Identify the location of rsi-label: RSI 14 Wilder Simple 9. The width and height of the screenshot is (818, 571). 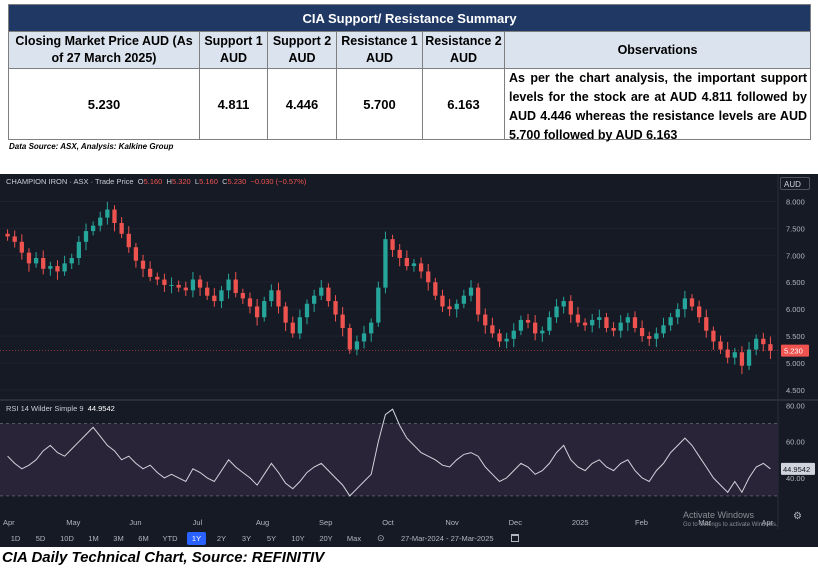
(45, 408).